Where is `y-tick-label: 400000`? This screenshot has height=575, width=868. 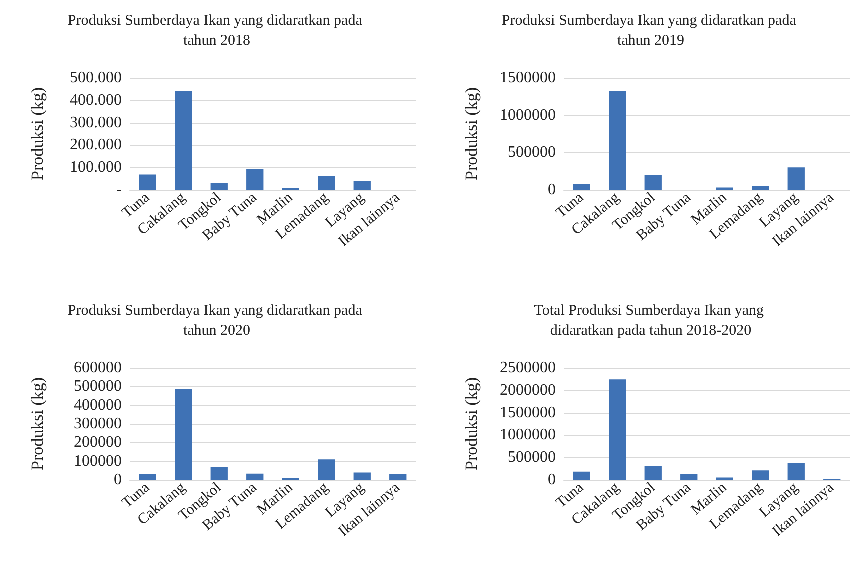
y-tick-label: 400000 is located at coordinates (98, 405).